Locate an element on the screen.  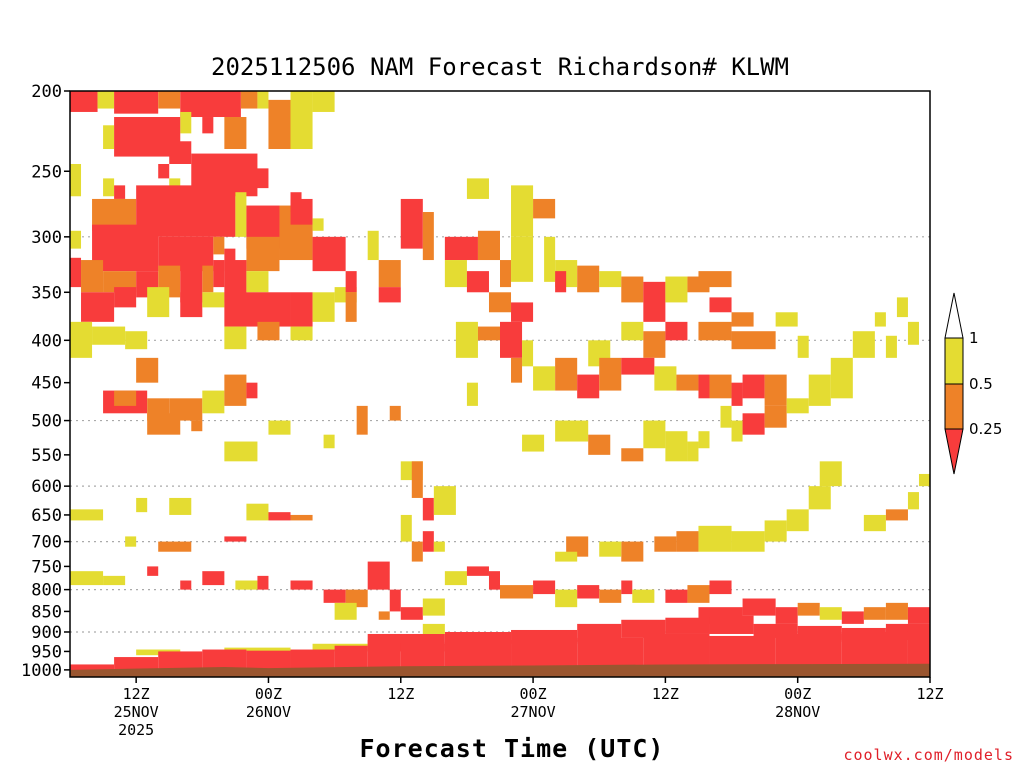
y-tick-label-700: 700 is located at coordinates (46, 543).